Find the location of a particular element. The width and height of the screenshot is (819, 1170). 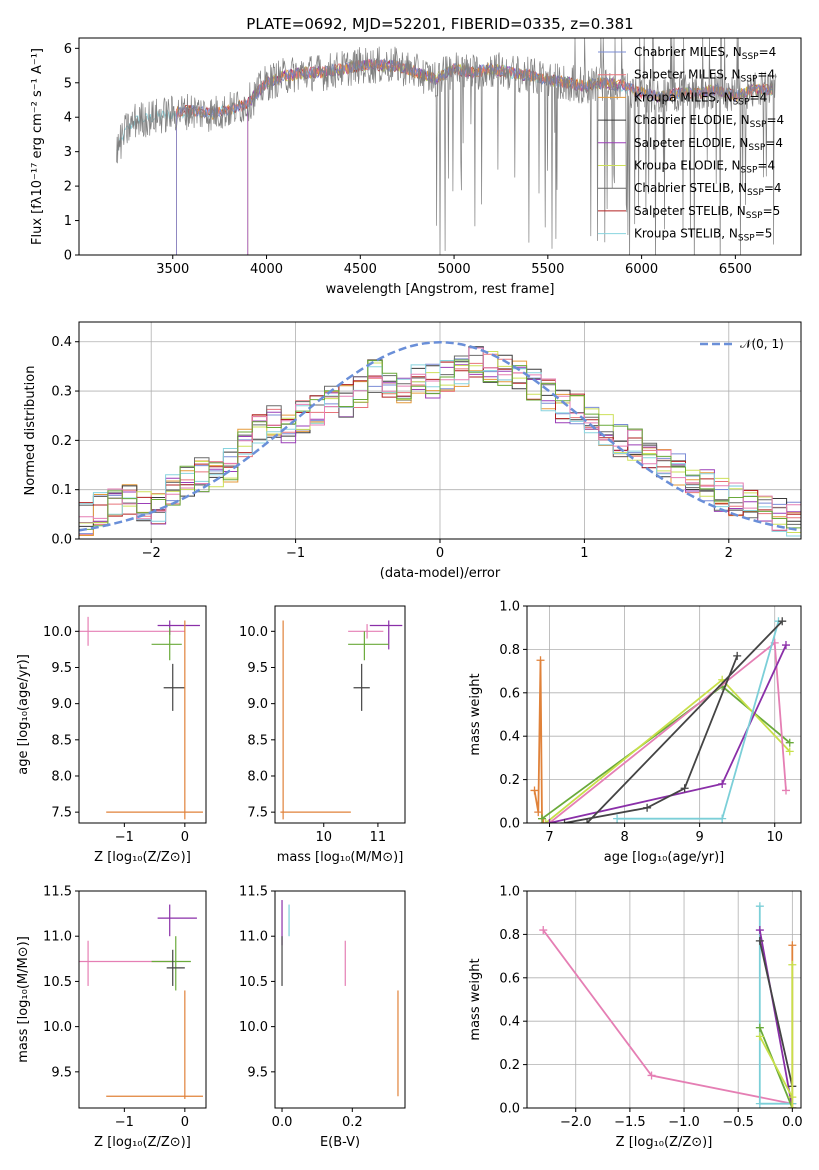

mass_vs_ebv-plot-area is located at coordinates (340, 998).